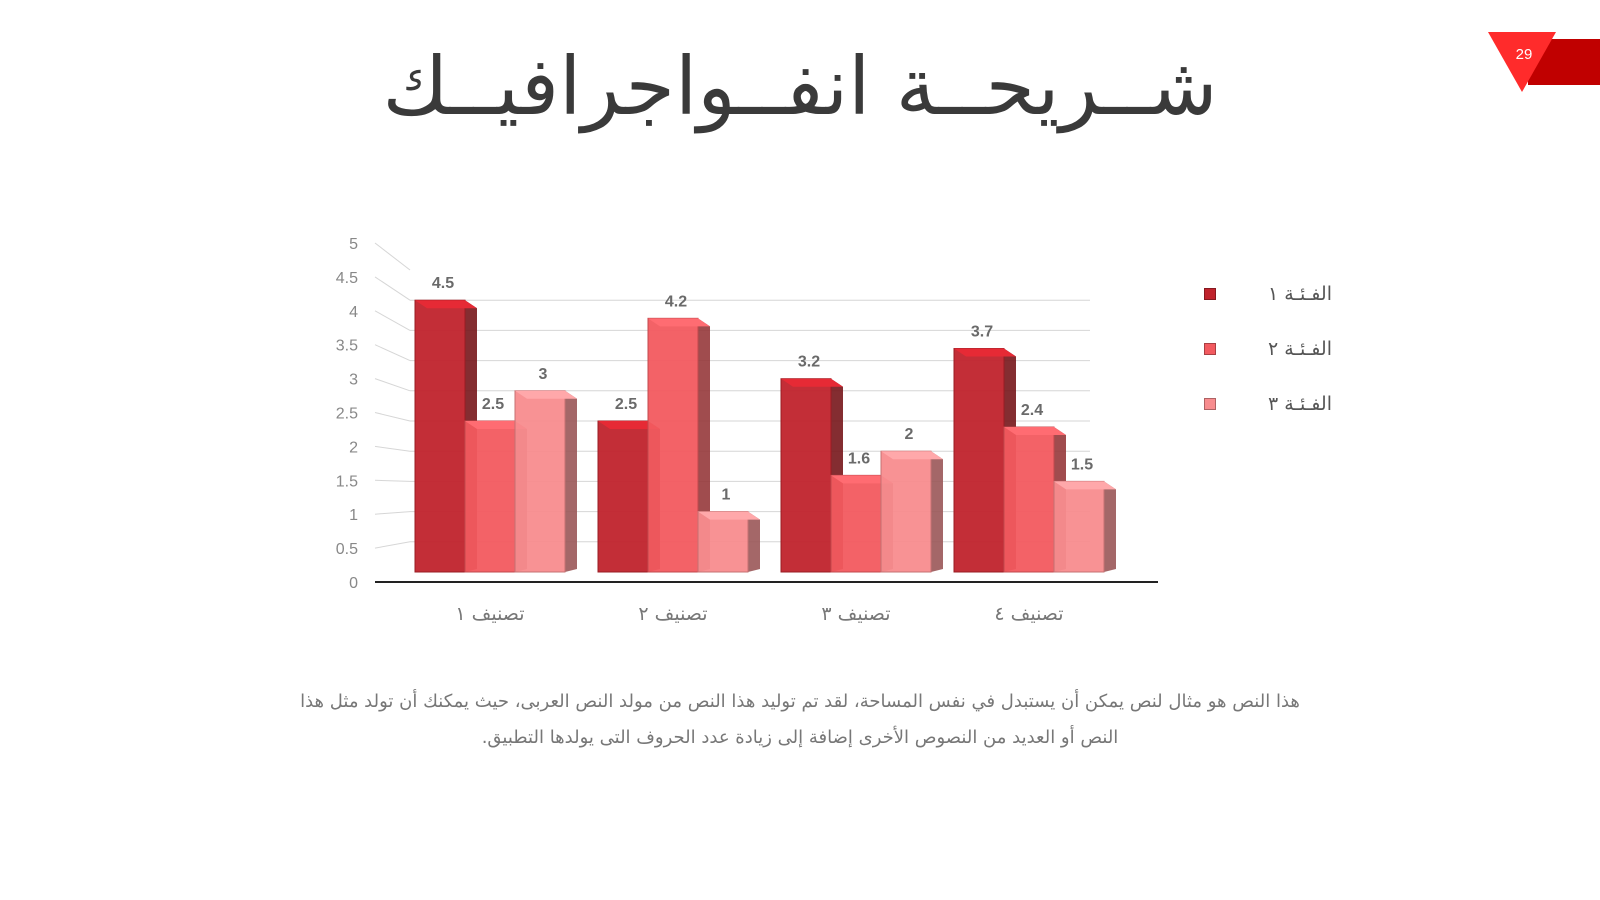  What do you see at coordinates (443, 283) in the screenshot?
I see `data-label: 4.5` at bounding box center [443, 283].